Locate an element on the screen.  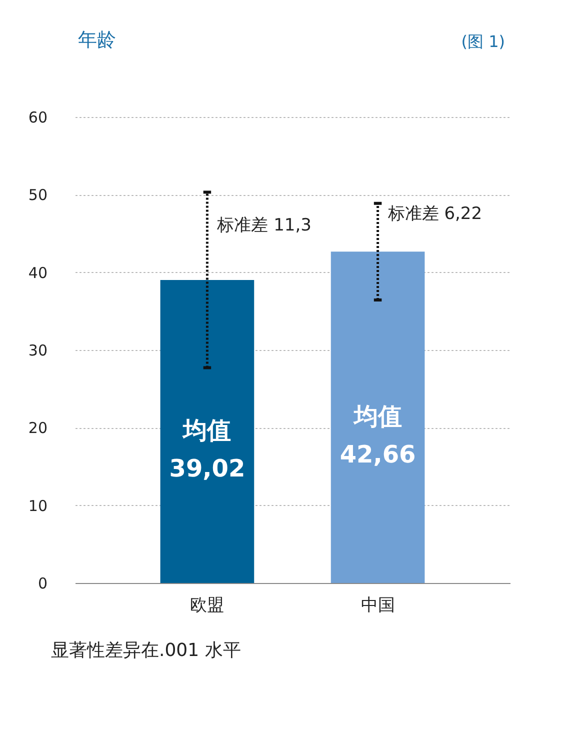
x-tick-label: 欧盟 is located at coordinates (207, 606).